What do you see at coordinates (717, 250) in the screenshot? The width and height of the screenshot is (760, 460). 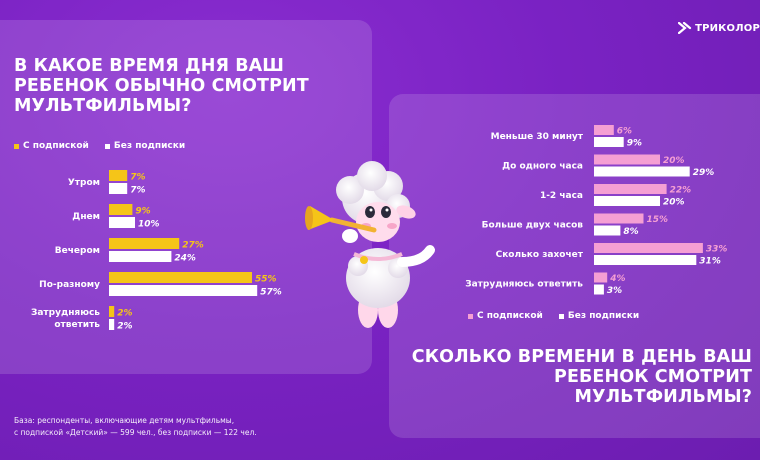 I see `value-label: 33%` at bounding box center [717, 250].